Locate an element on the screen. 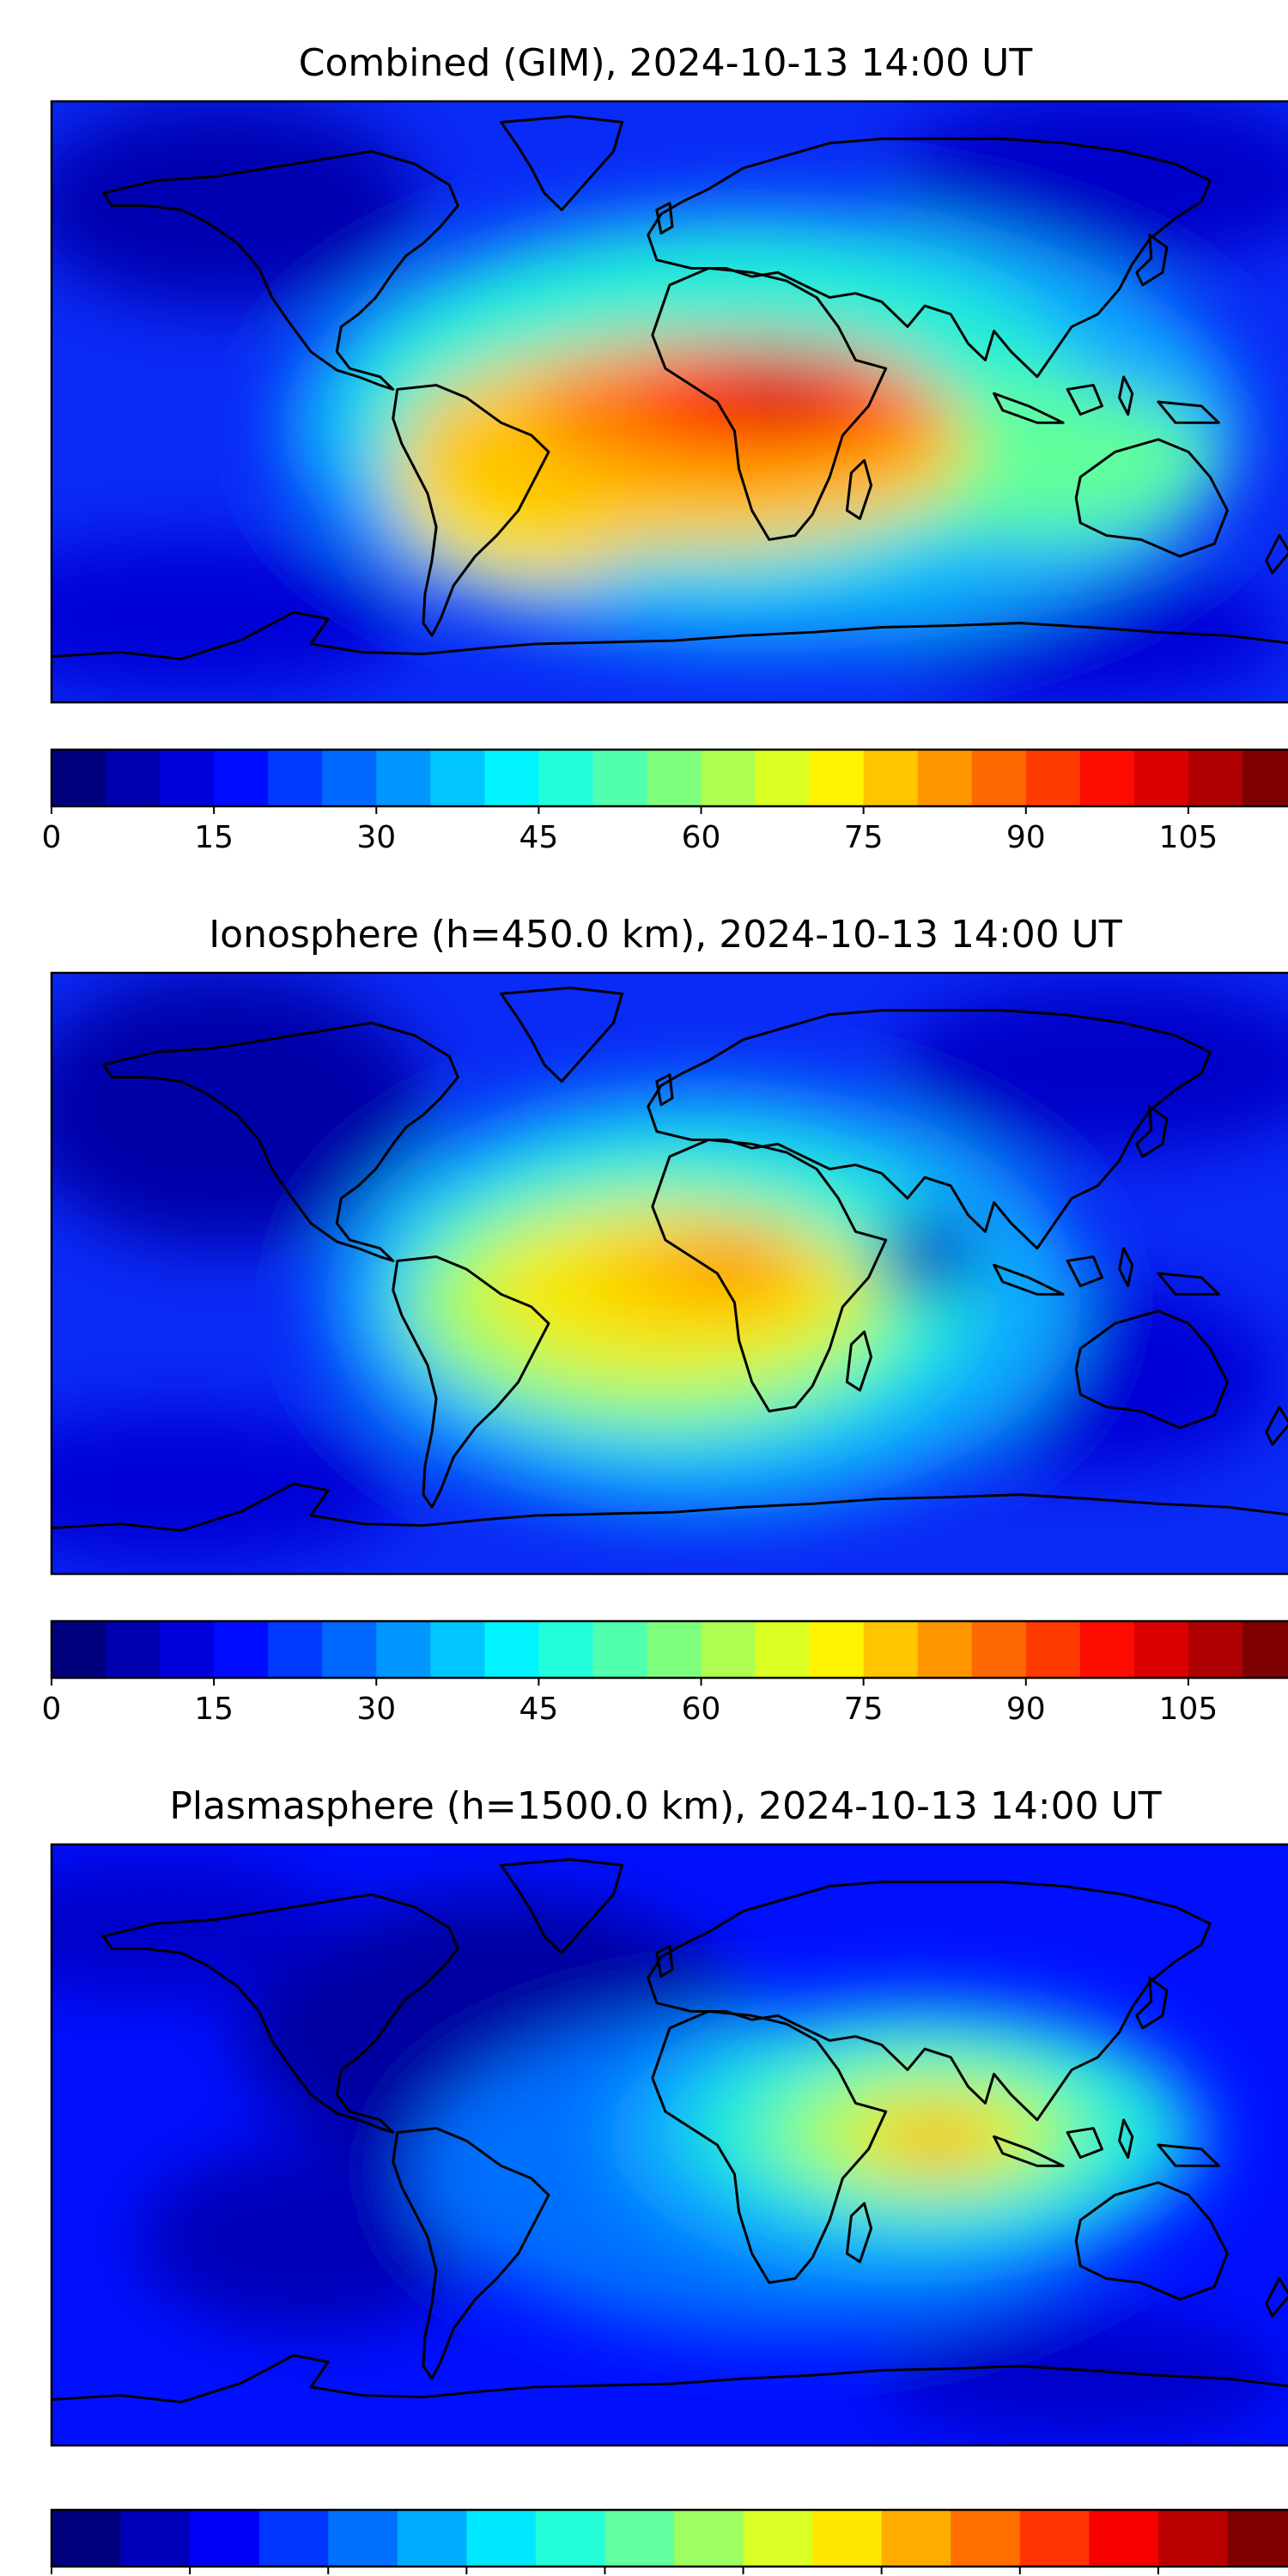 The height and width of the screenshot is (2576, 1288). colorbar-2-tick-label: 45 is located at coordinates (538, 1709).